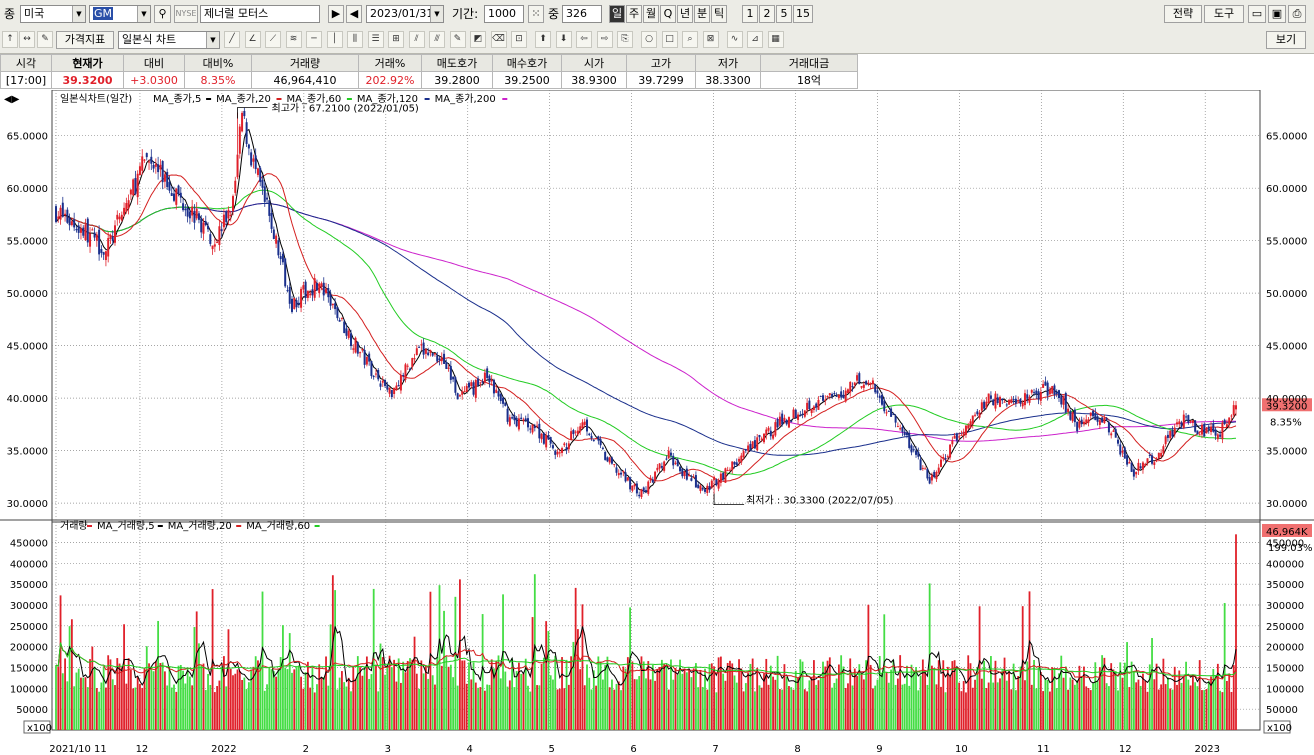 The image size is (1314, 755). Describe the element at coordinates (232, 39) in the screenshot. I see `line-tool-icon: ╱` at that location.